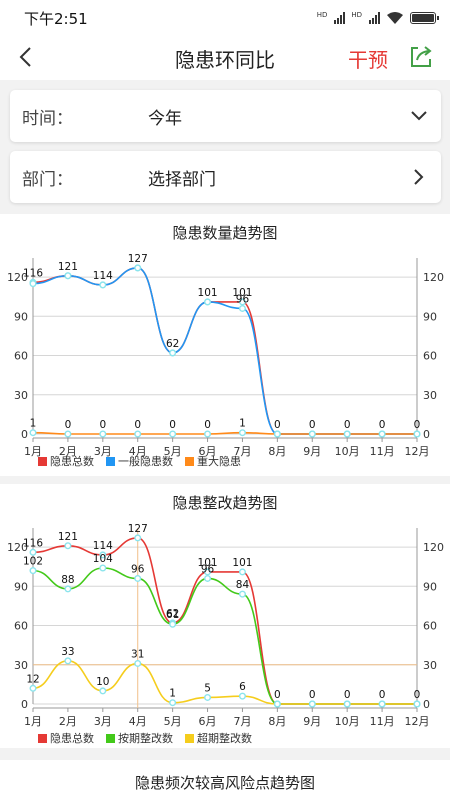 This screenshot has width=450, height=800. Describe the element at coordinates (224, 433) in the screenshot. I see `series-line` at that location.